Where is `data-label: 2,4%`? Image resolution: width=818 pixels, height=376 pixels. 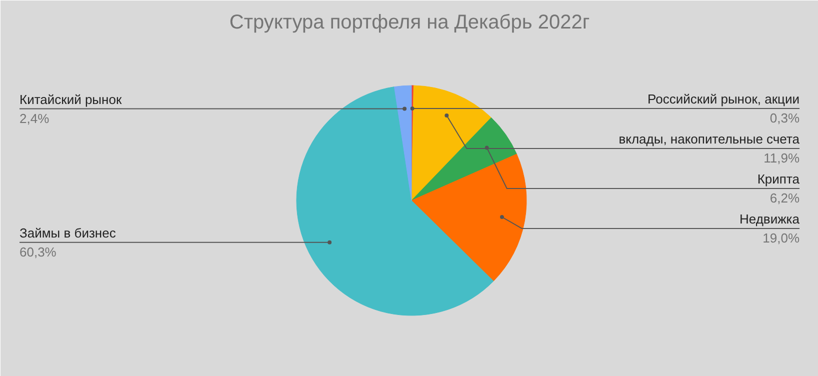 data-label: 2,4% is located at coordinates (35, 118).